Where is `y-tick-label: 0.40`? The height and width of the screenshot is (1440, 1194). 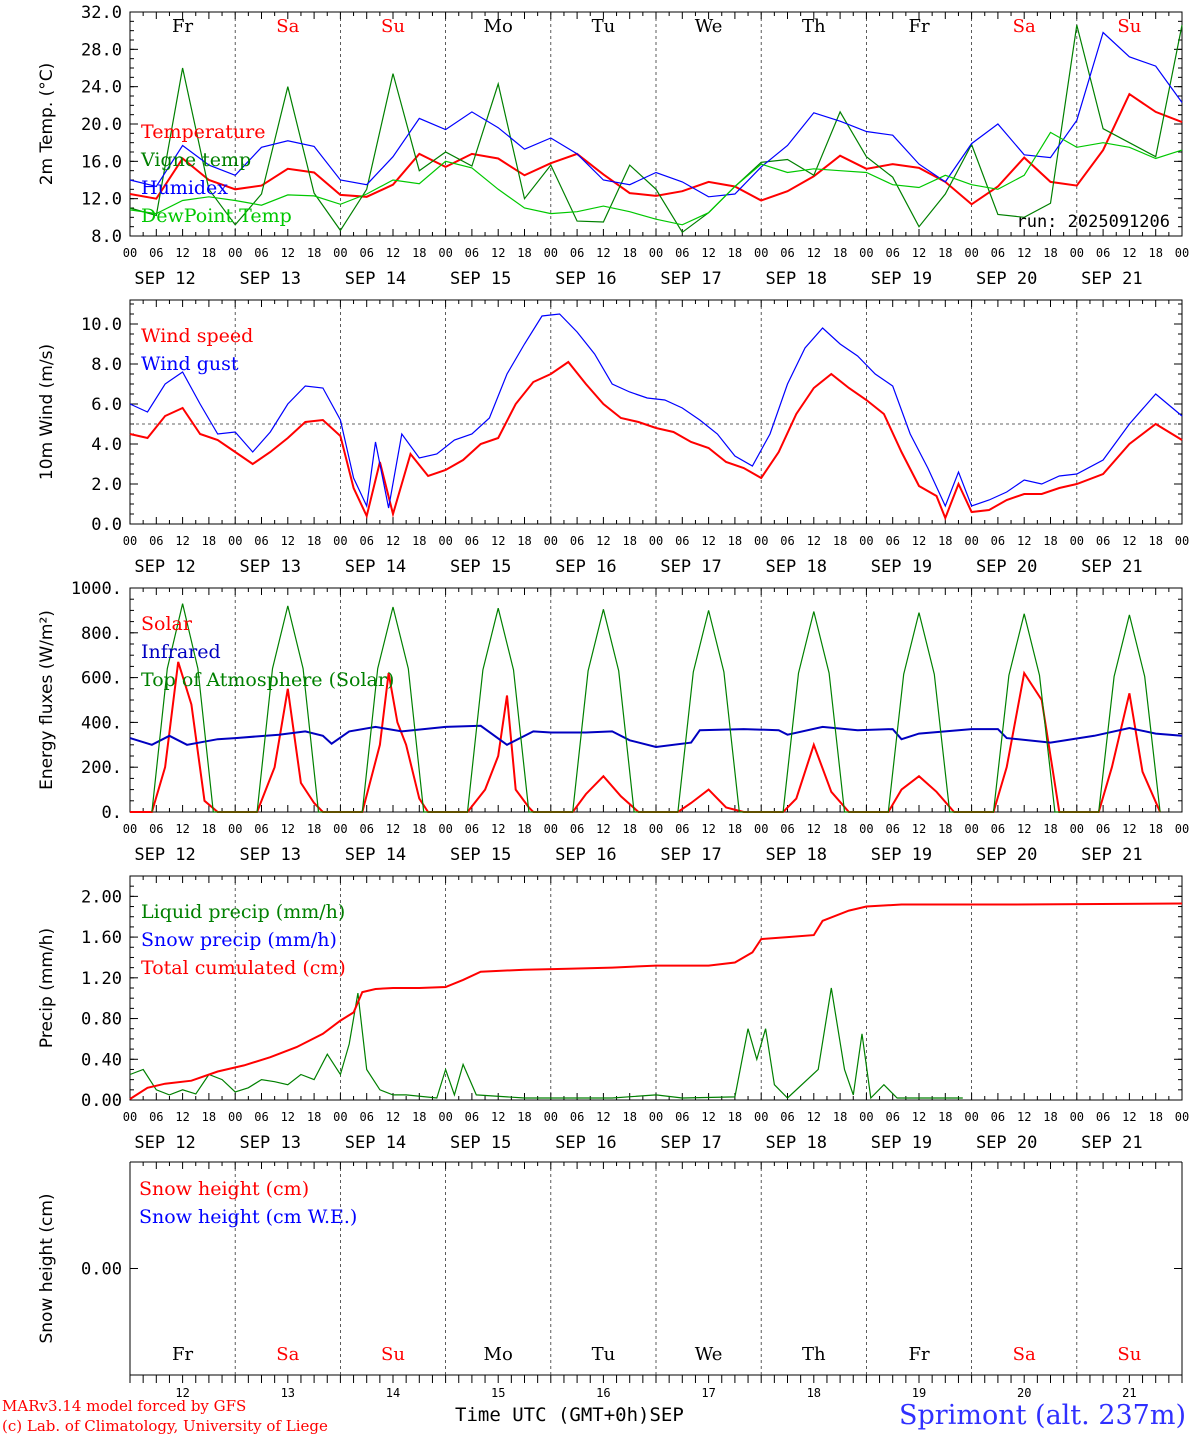 y-tick-label: 0.40 is located at coordinates (101, 1060).